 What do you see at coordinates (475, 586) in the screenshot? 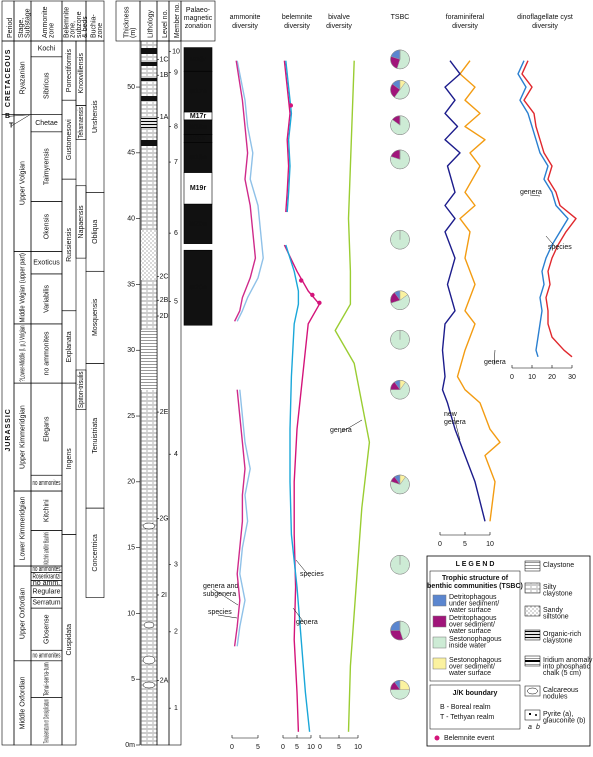
I see `tsbc-legend-title: benthic communities (TSBC)` at bounding box center [475, 586].